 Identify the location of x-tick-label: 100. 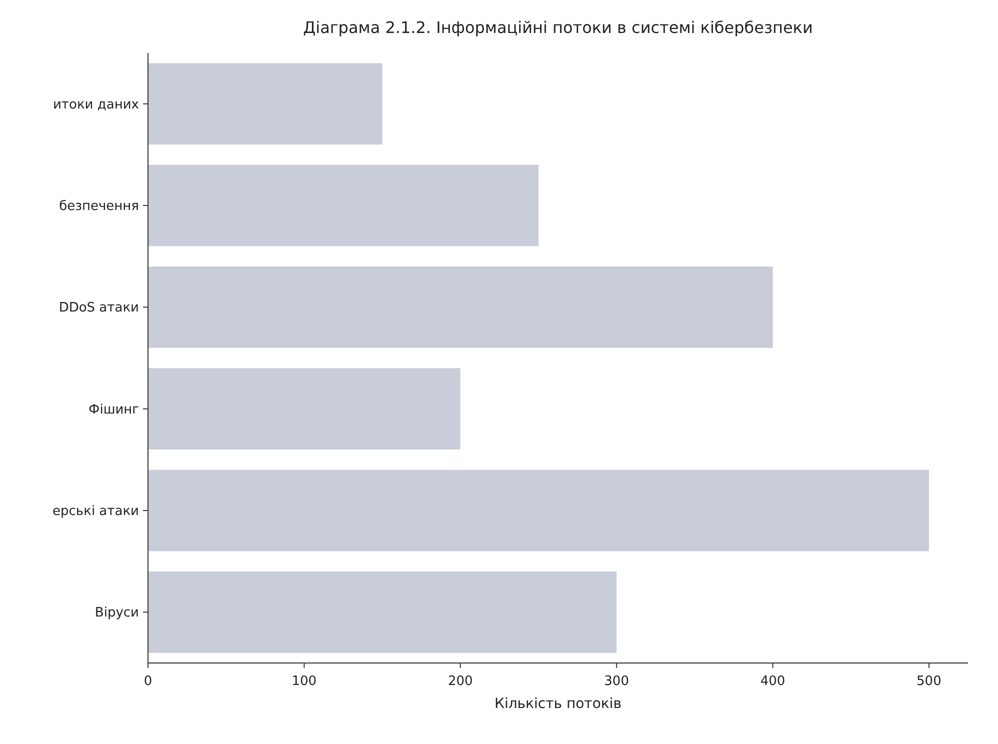
(304, 681).